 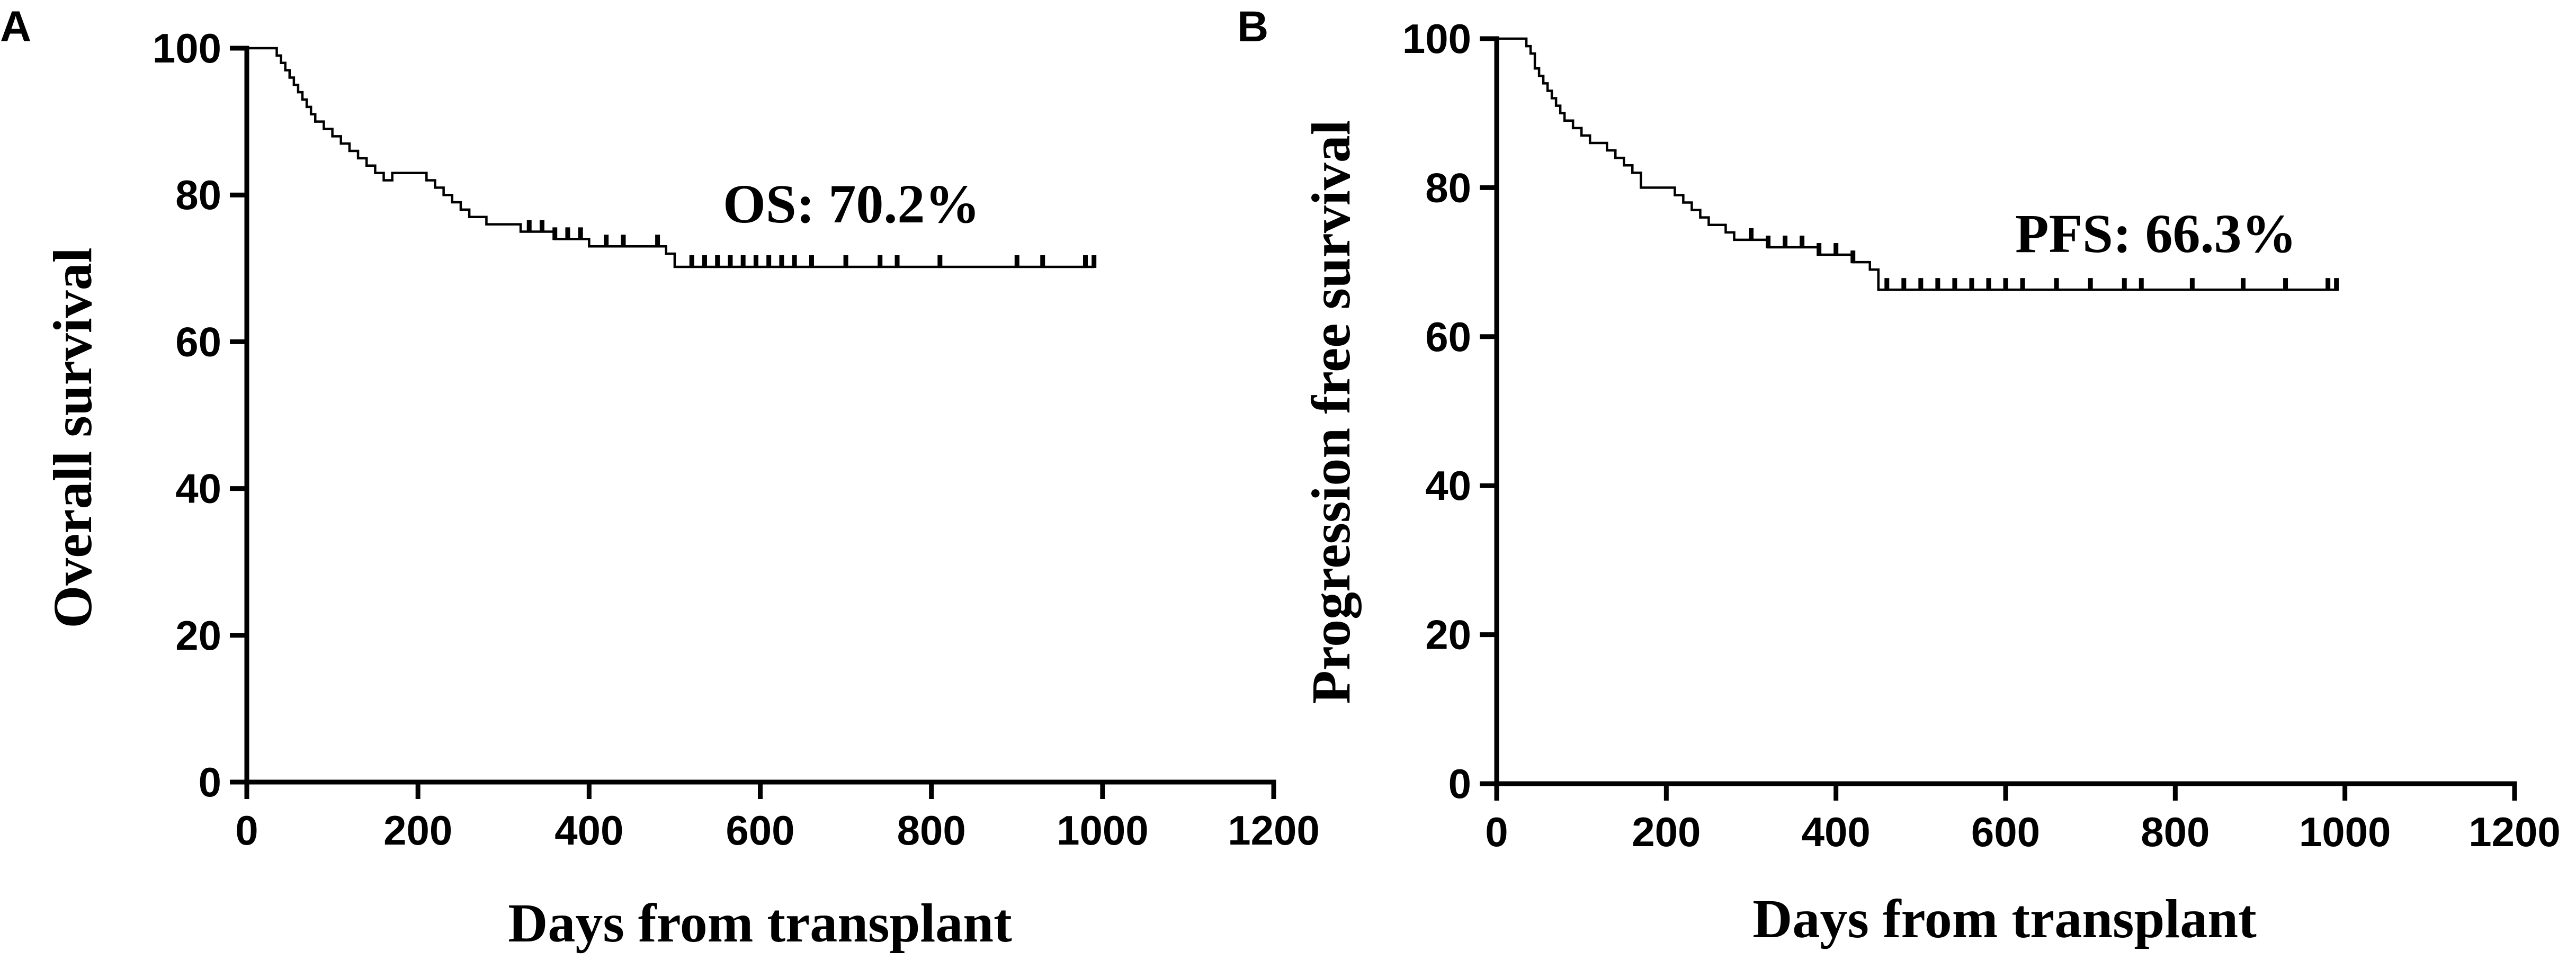 What do you see at coordinates (2004, 919) in the screenshot?
I see `x-axis-title-b: Days from transplant` at bounding box center [2004, 919].